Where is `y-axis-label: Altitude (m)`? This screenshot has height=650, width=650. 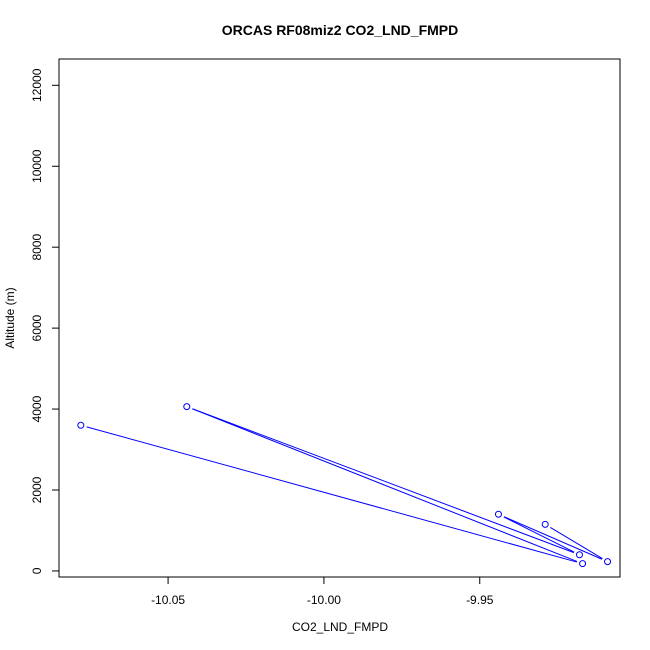
y-axis-label: Altitude (m) is located at coordinates (10, 317).